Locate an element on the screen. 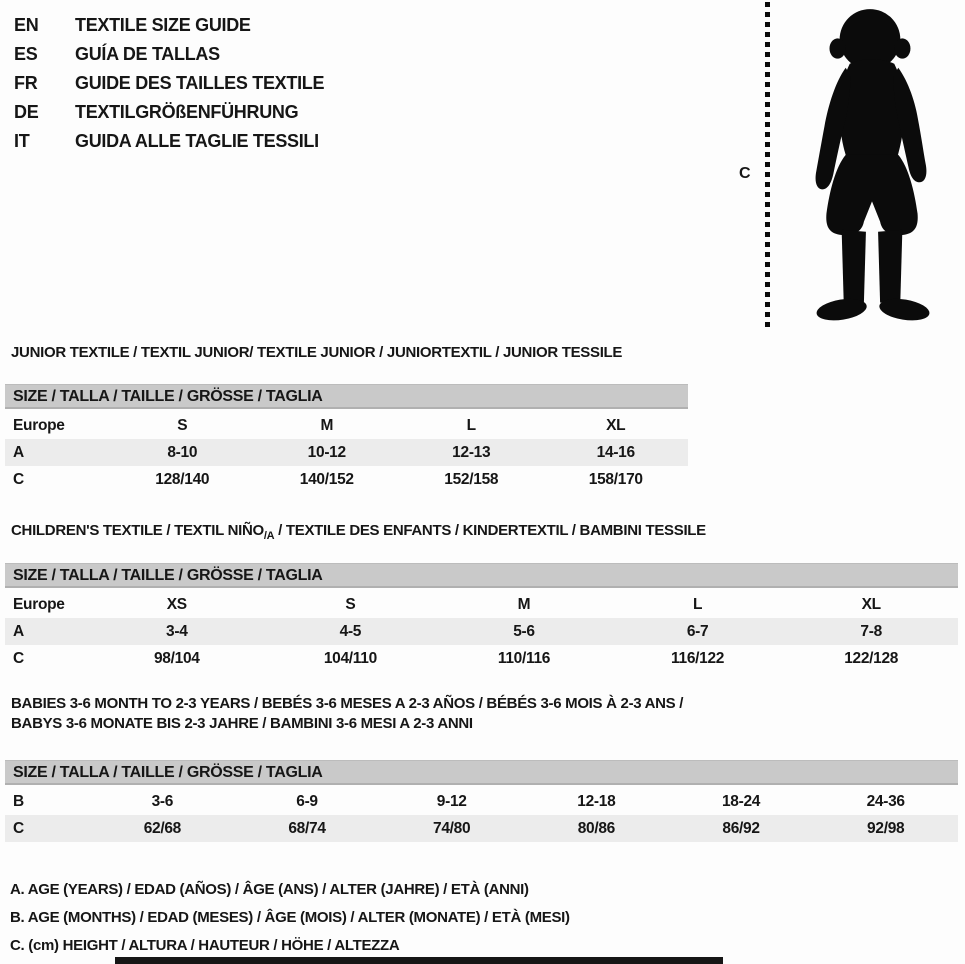  table-row: A 3-4 4-5 5-6 6-7 7-8 is located at coordinates (481, 631).